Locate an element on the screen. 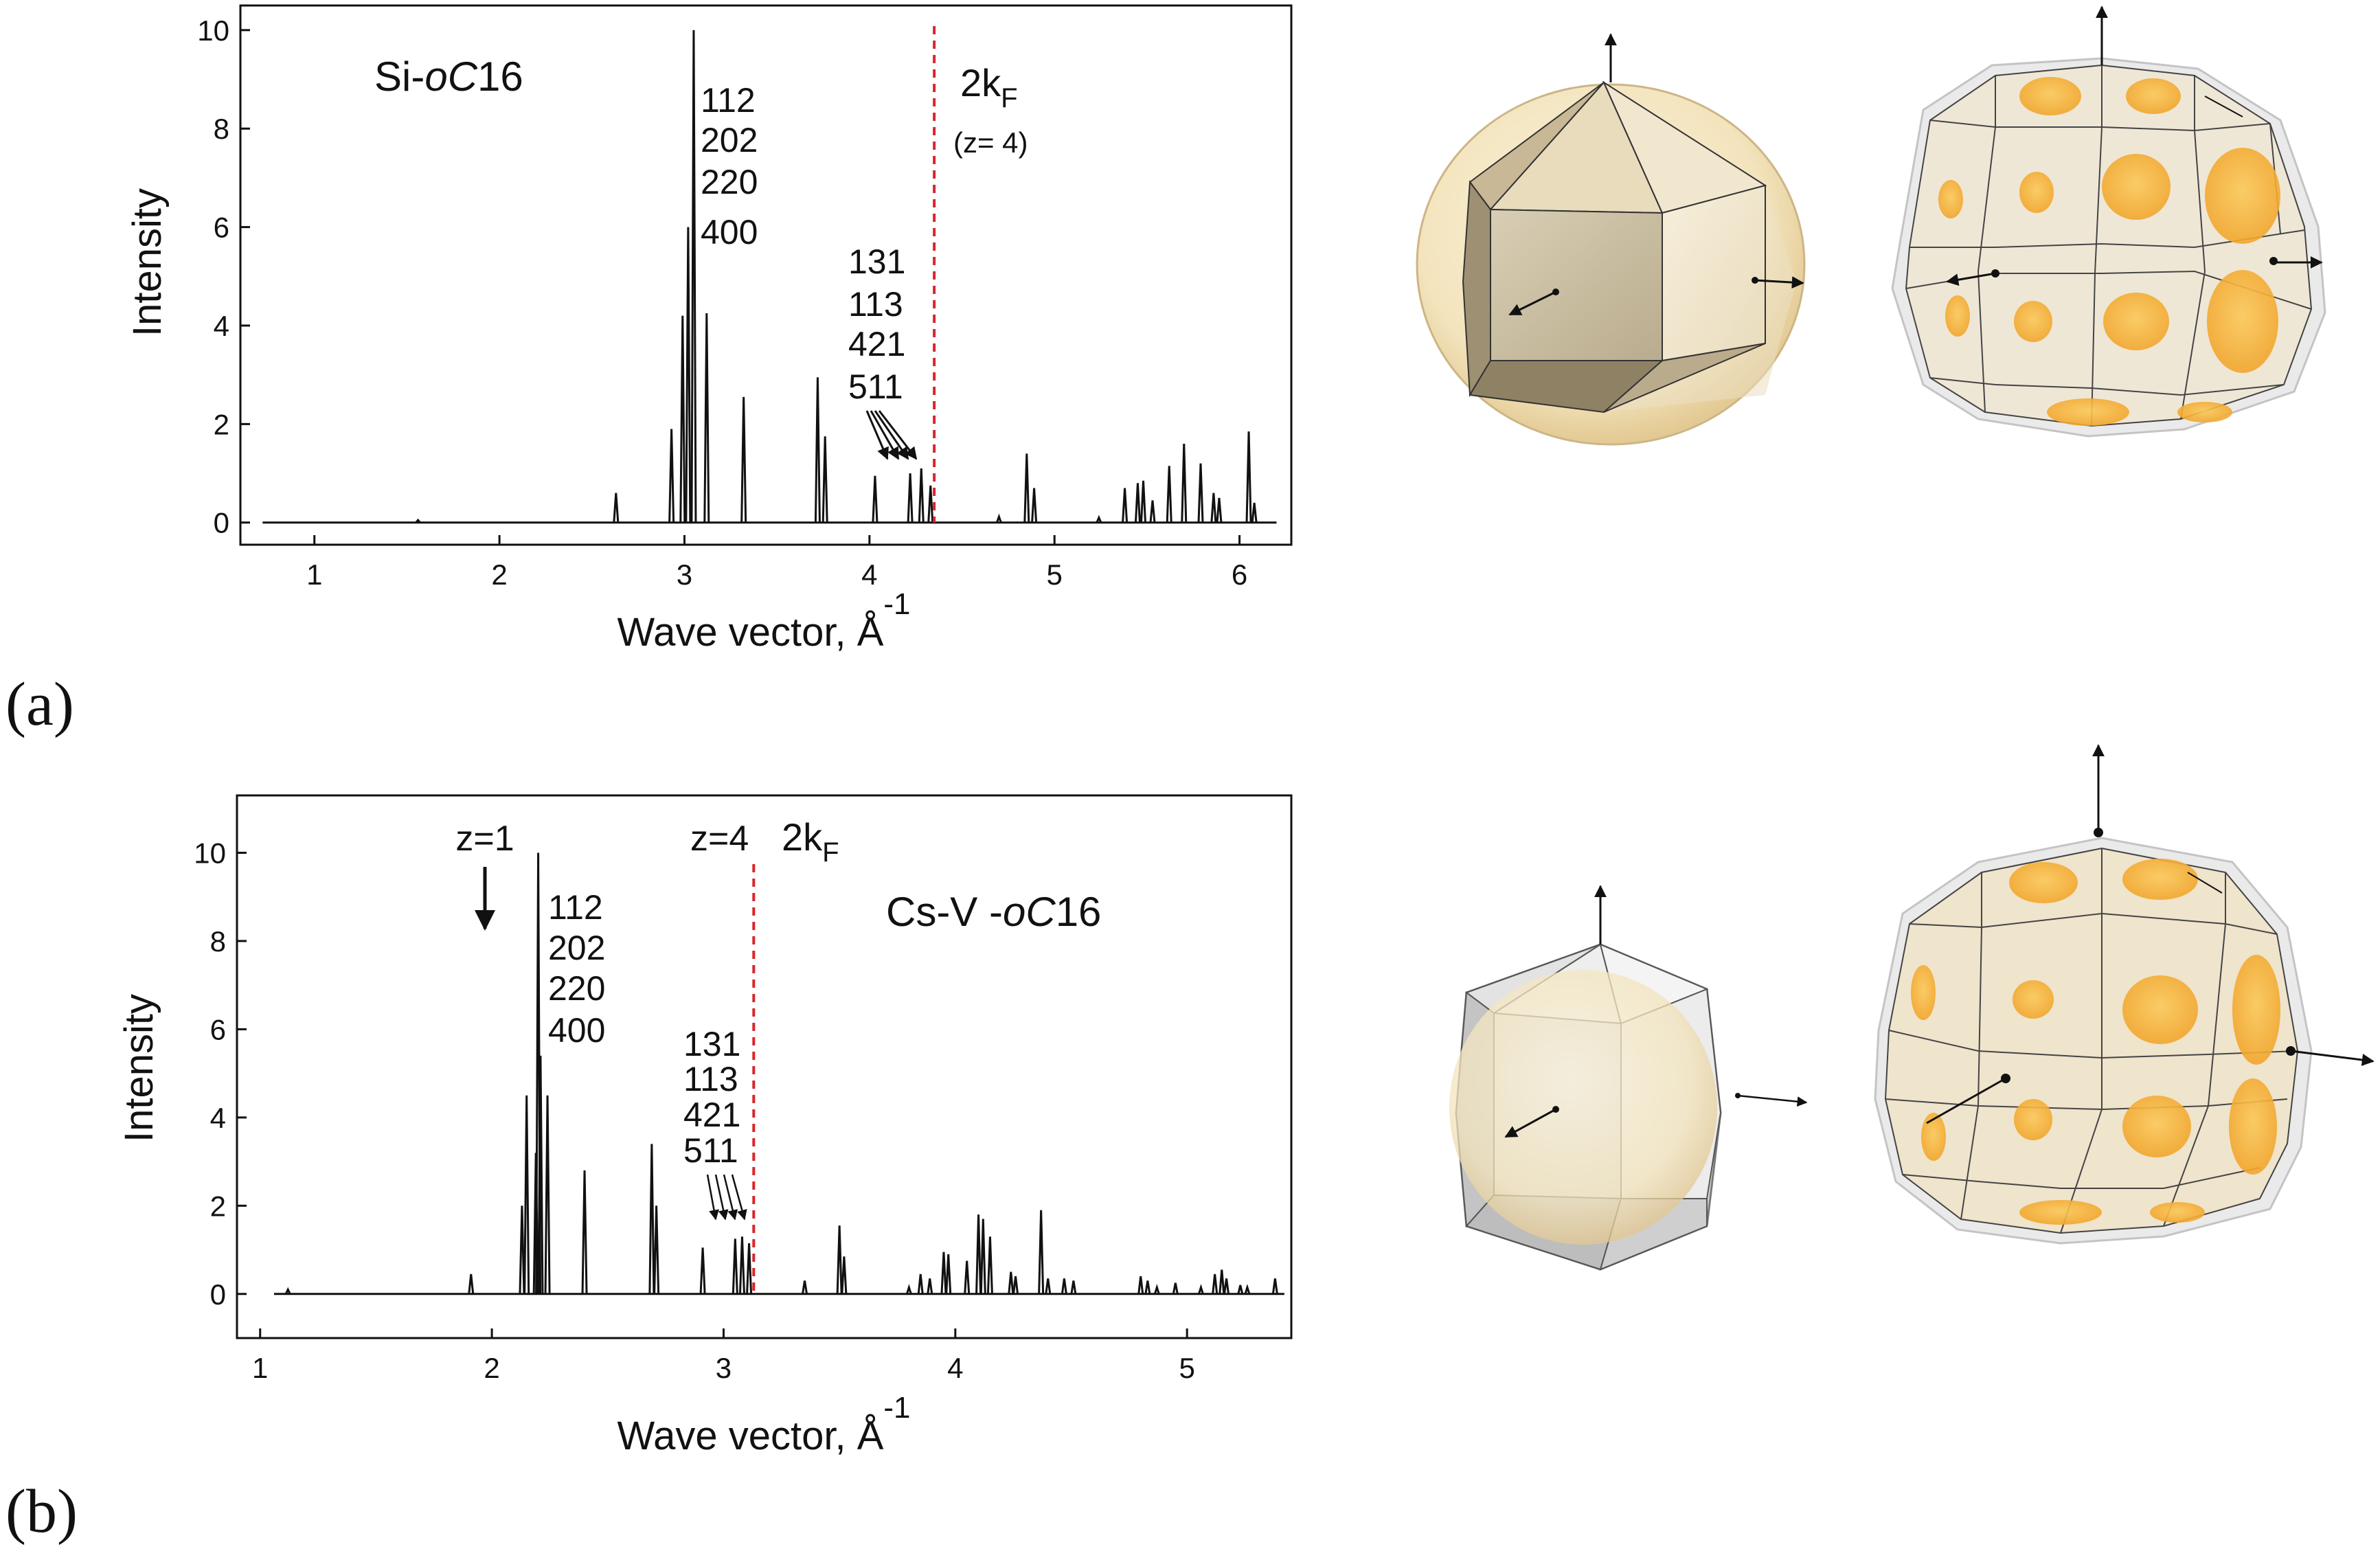  reflections-group2-b: 131 113 421 511 is located at coordinates (711, 1097).